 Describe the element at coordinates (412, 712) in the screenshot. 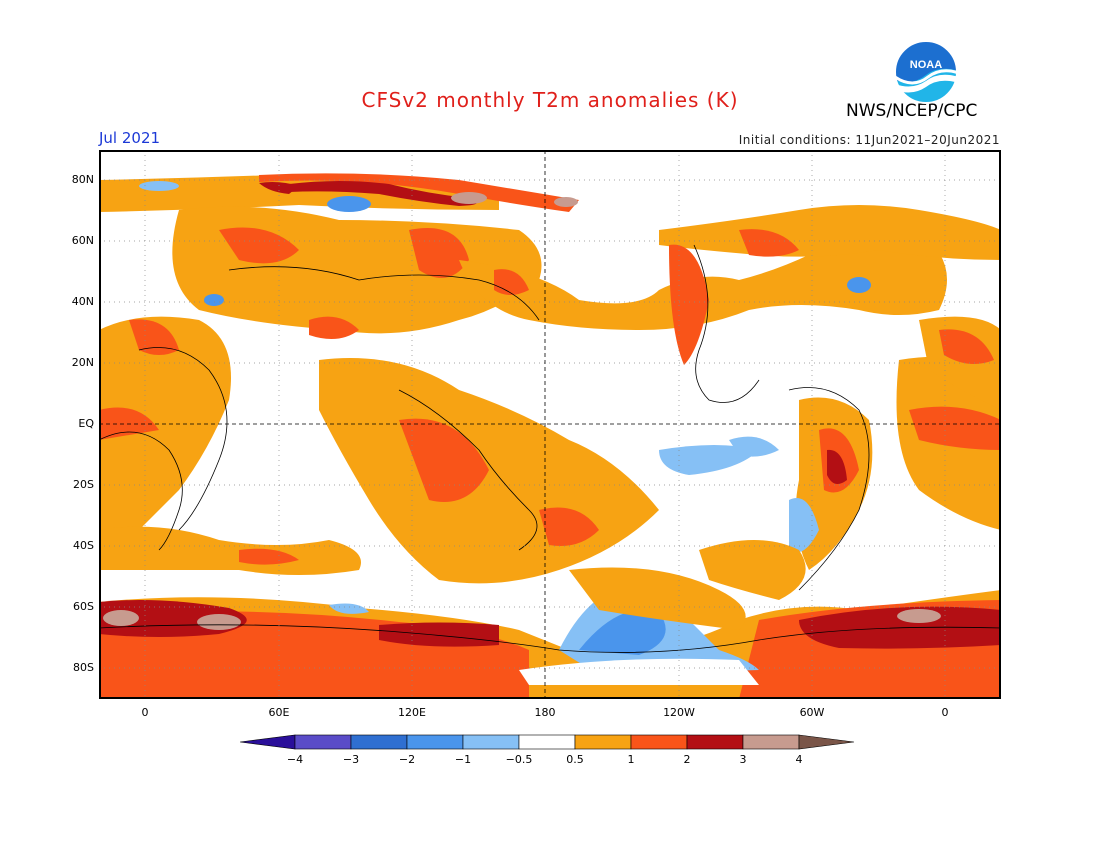

I see `lon-label: 120E` at that location.